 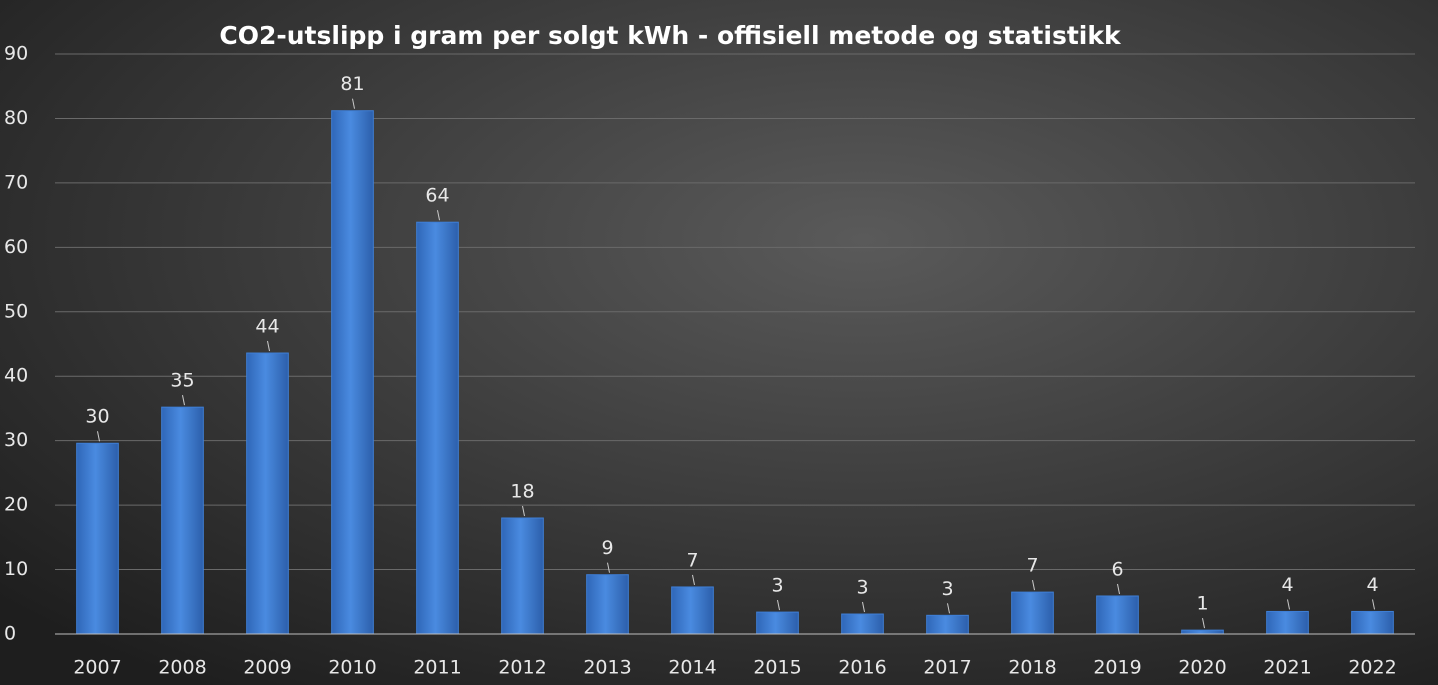 I want to click on y-tick-label: 90, so click(x=16, y=54).